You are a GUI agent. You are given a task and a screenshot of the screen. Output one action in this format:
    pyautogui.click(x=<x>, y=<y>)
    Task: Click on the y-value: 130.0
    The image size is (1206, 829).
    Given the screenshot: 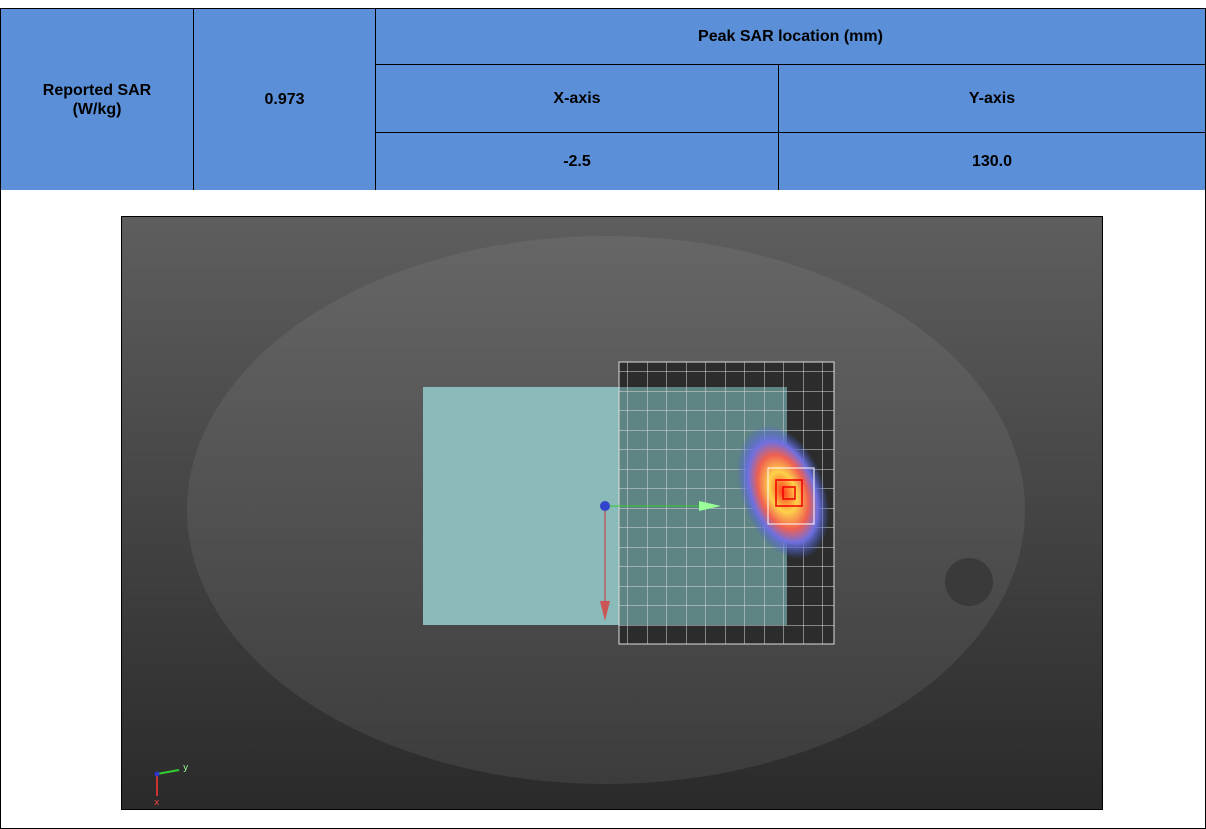 What is the action you would take?
    pyautogui.click(x=992, y=161)
    